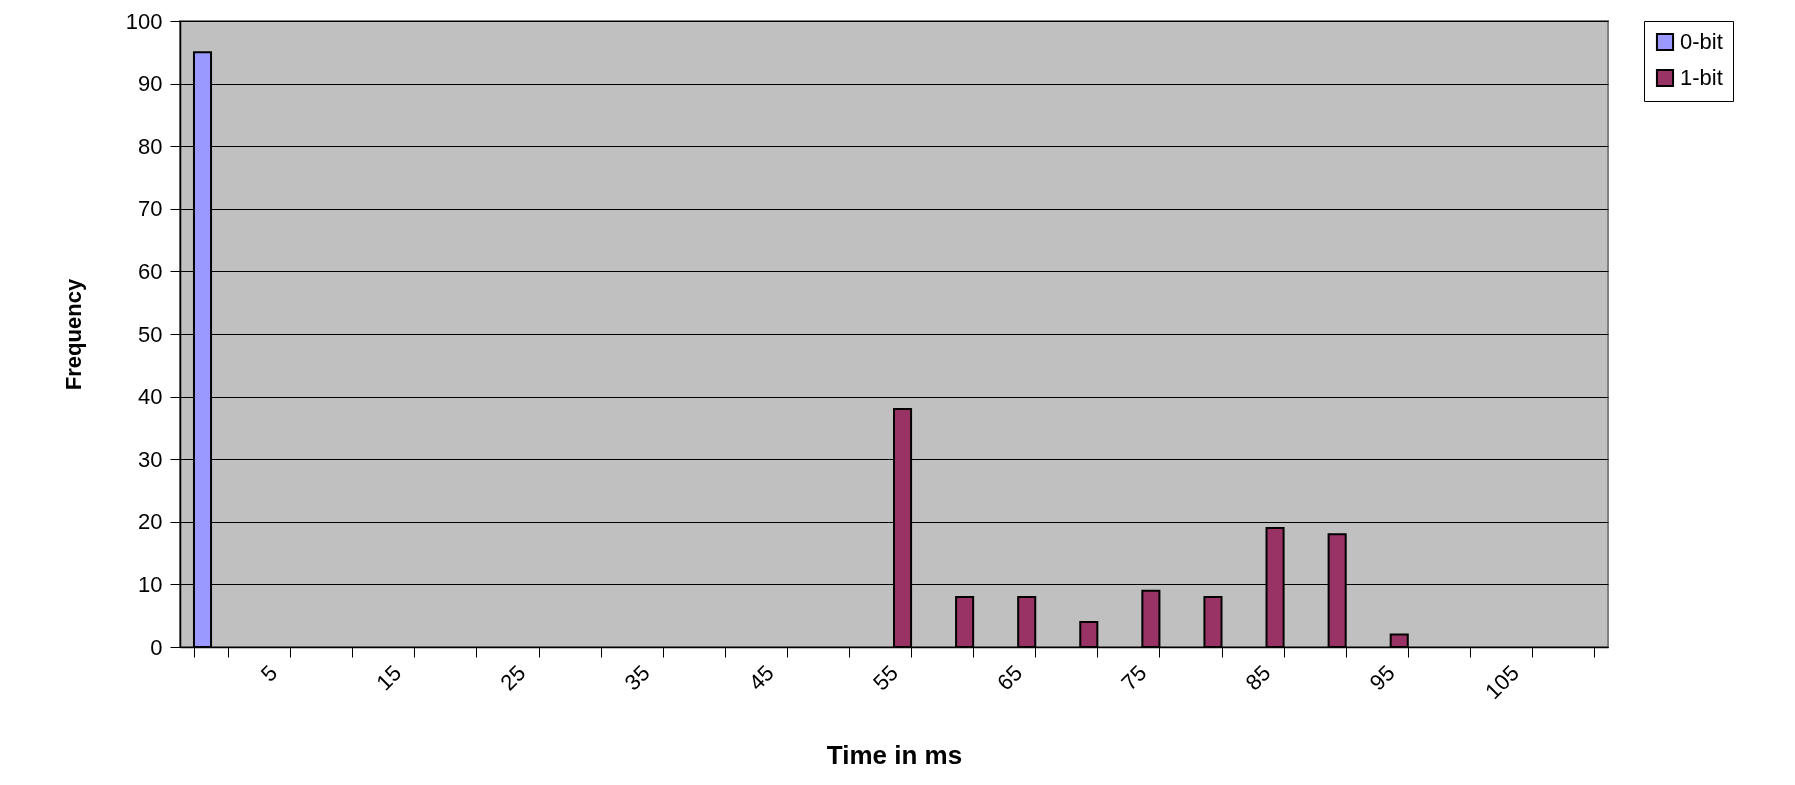  I want to click on y-tick-label: 60, so click(150, 271).